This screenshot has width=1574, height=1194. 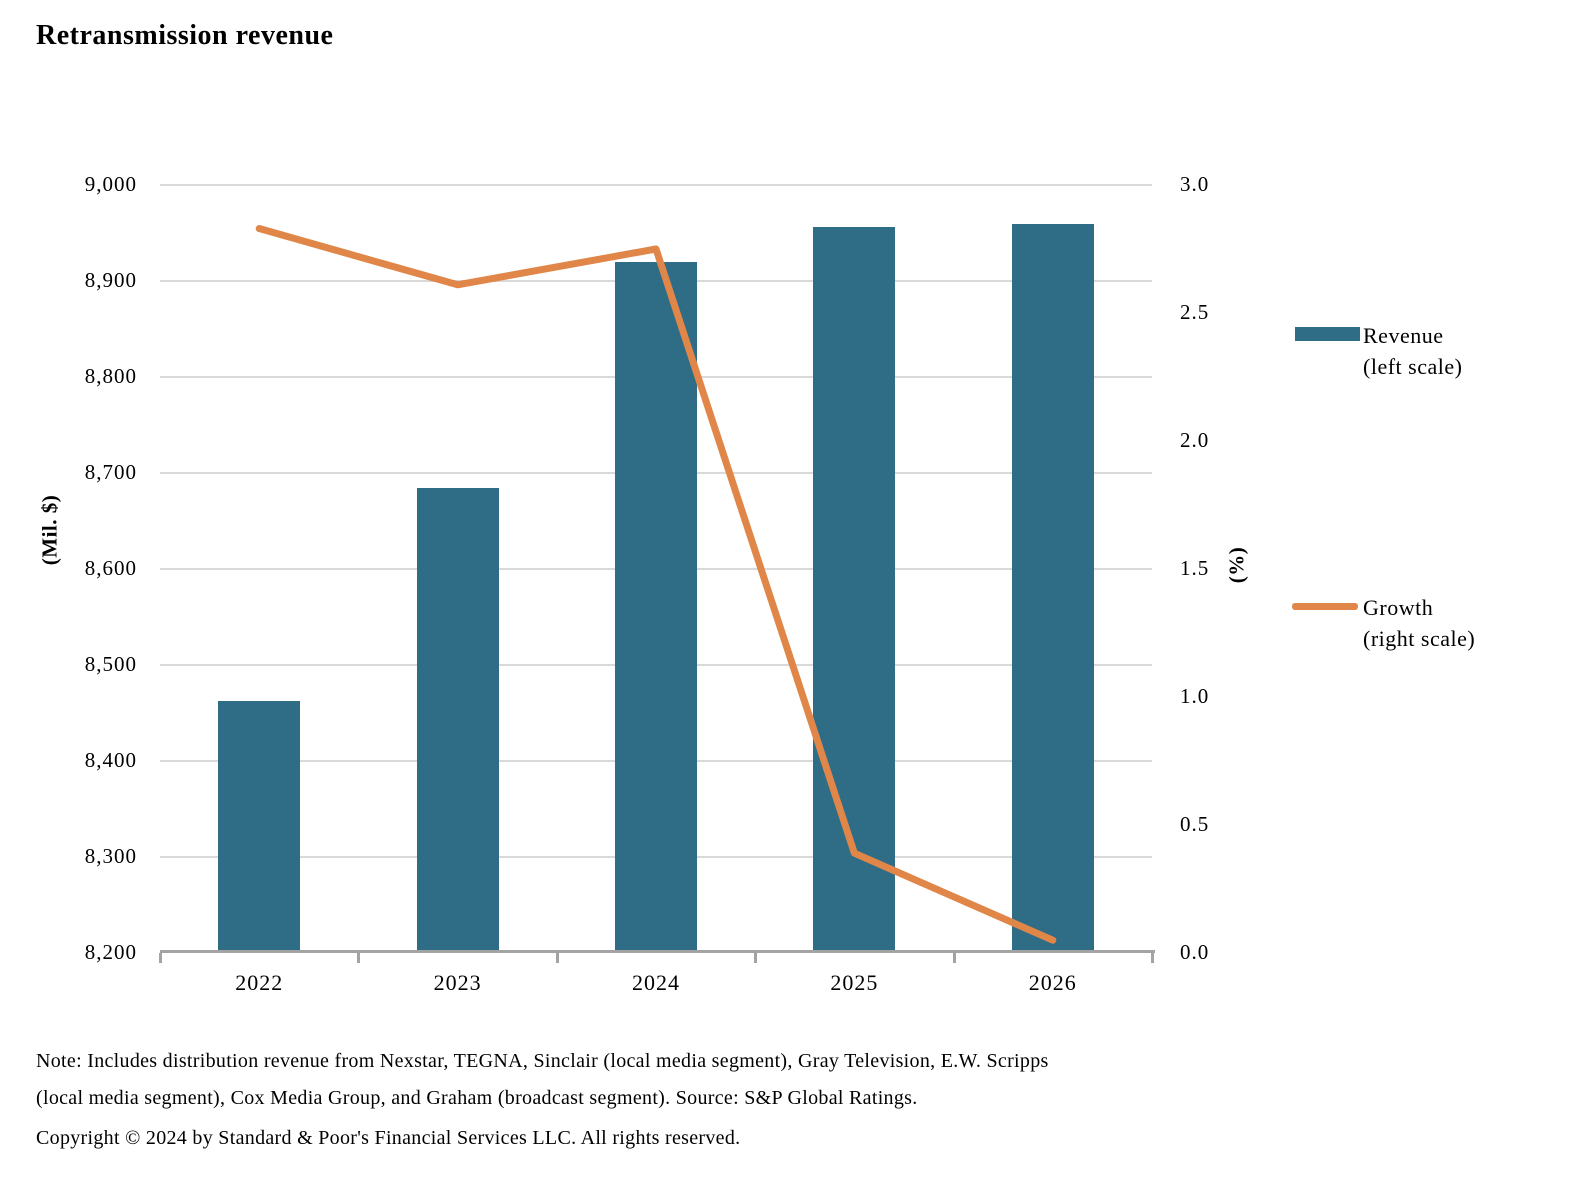 I want to click on revenue-bar-2026, so click(x=1052, y=588).